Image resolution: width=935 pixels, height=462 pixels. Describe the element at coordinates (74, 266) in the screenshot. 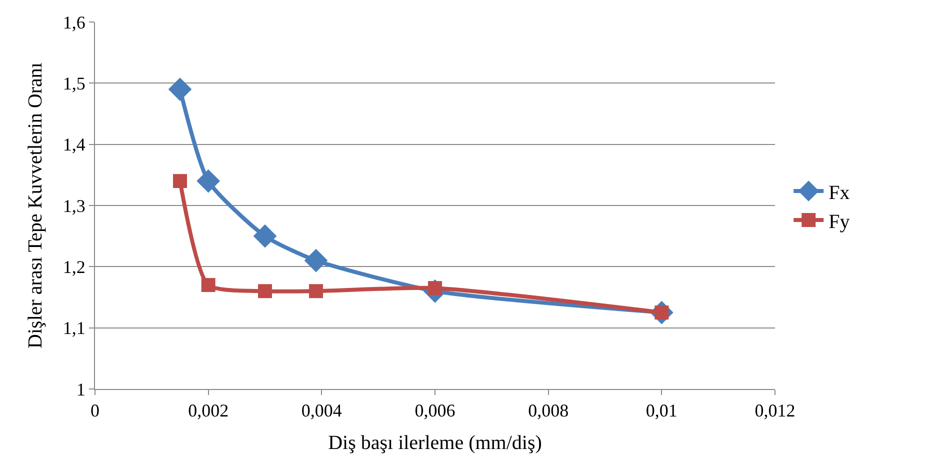

I see `y-tick-label: 1,2` at that location.